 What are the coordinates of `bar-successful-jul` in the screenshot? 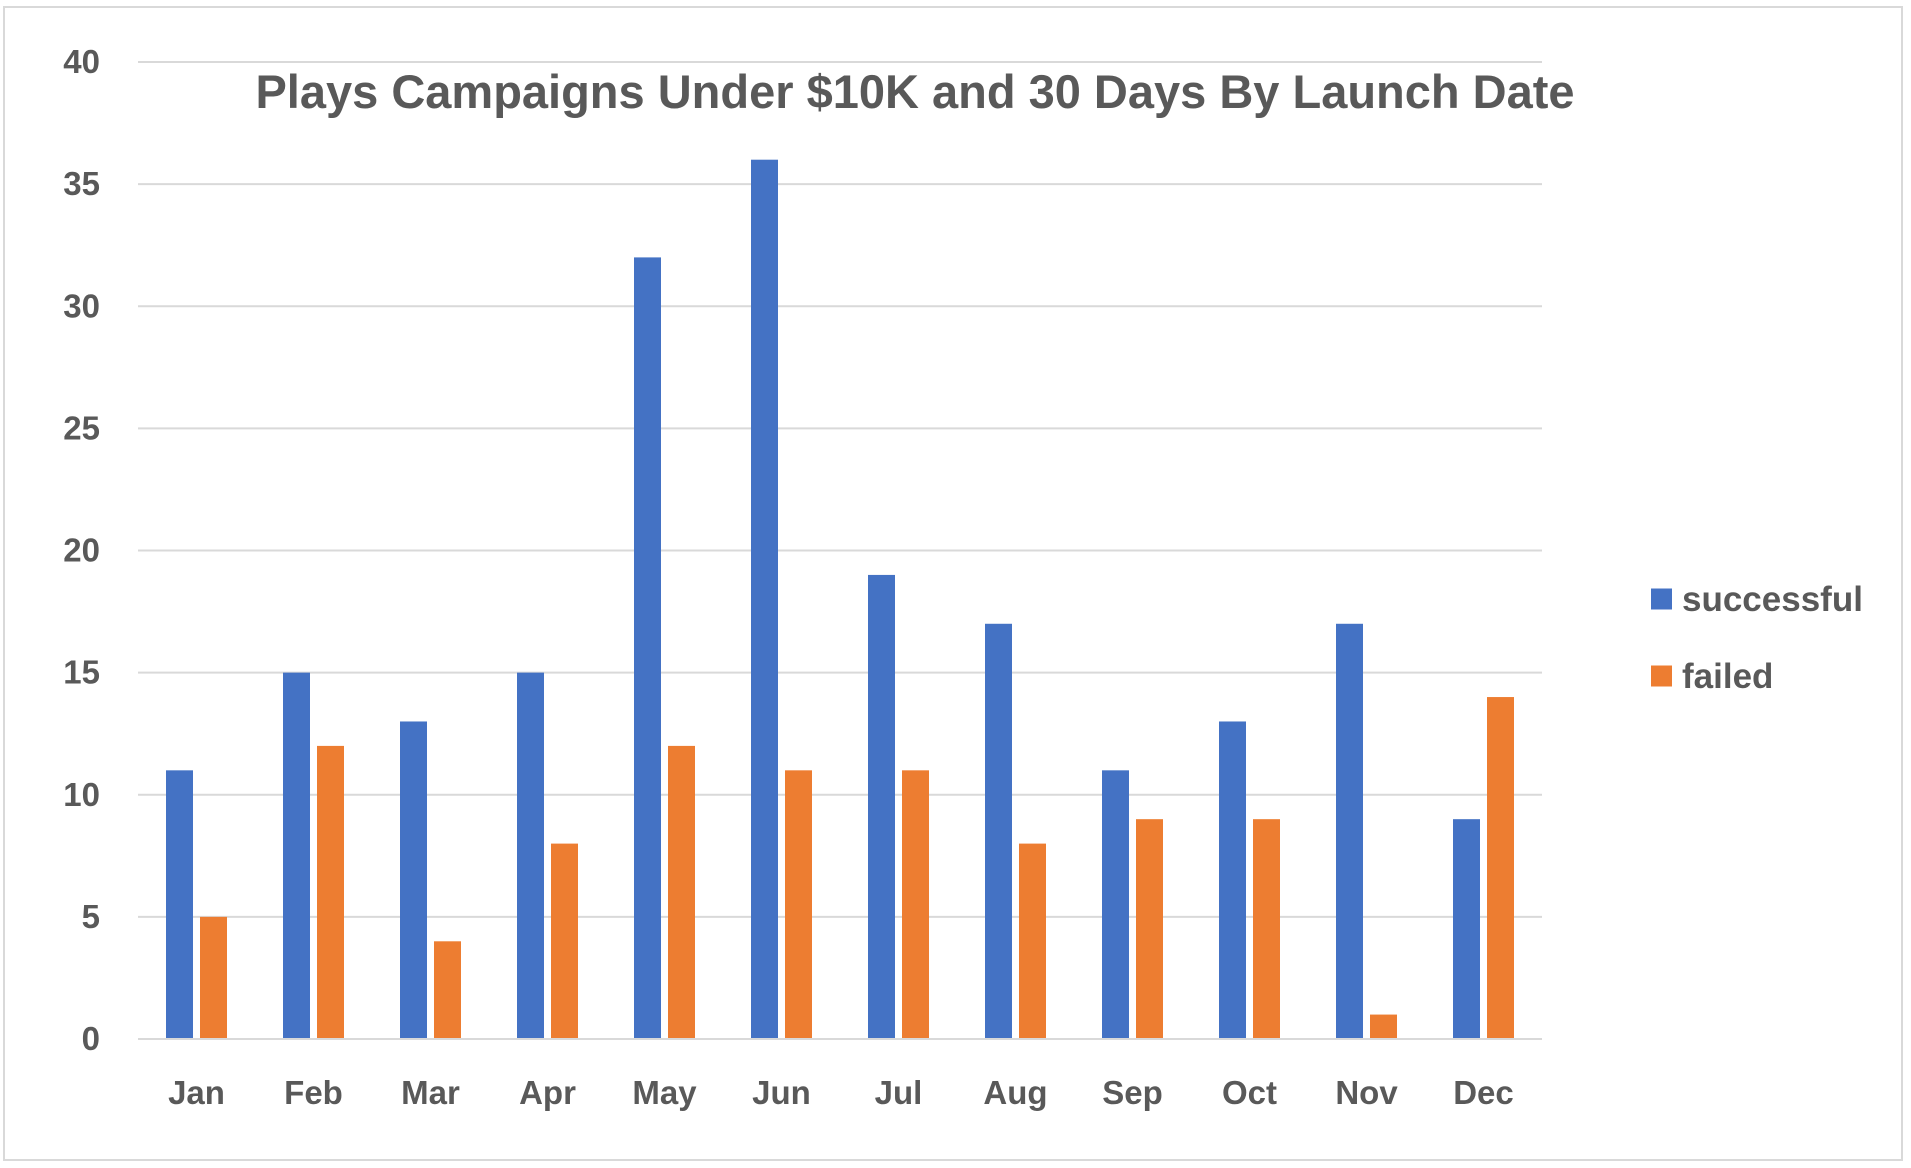 It's located at (881, 806).